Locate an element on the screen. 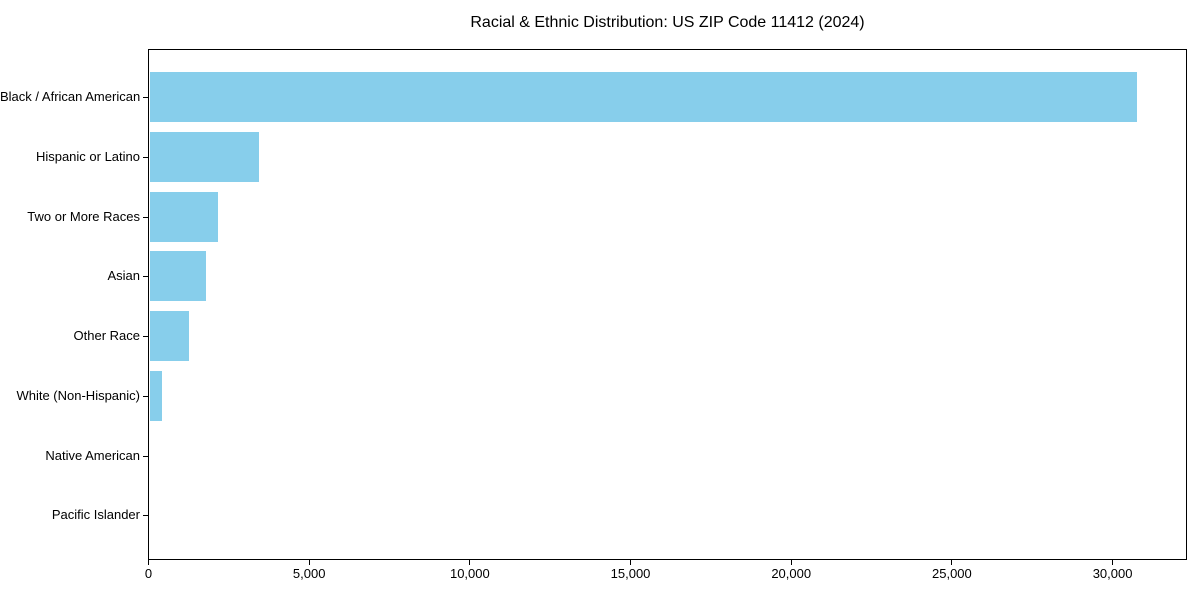 This screenshot has height=600, width=1200. bar-white-non-hispanic is located at coordinates (155, 395).